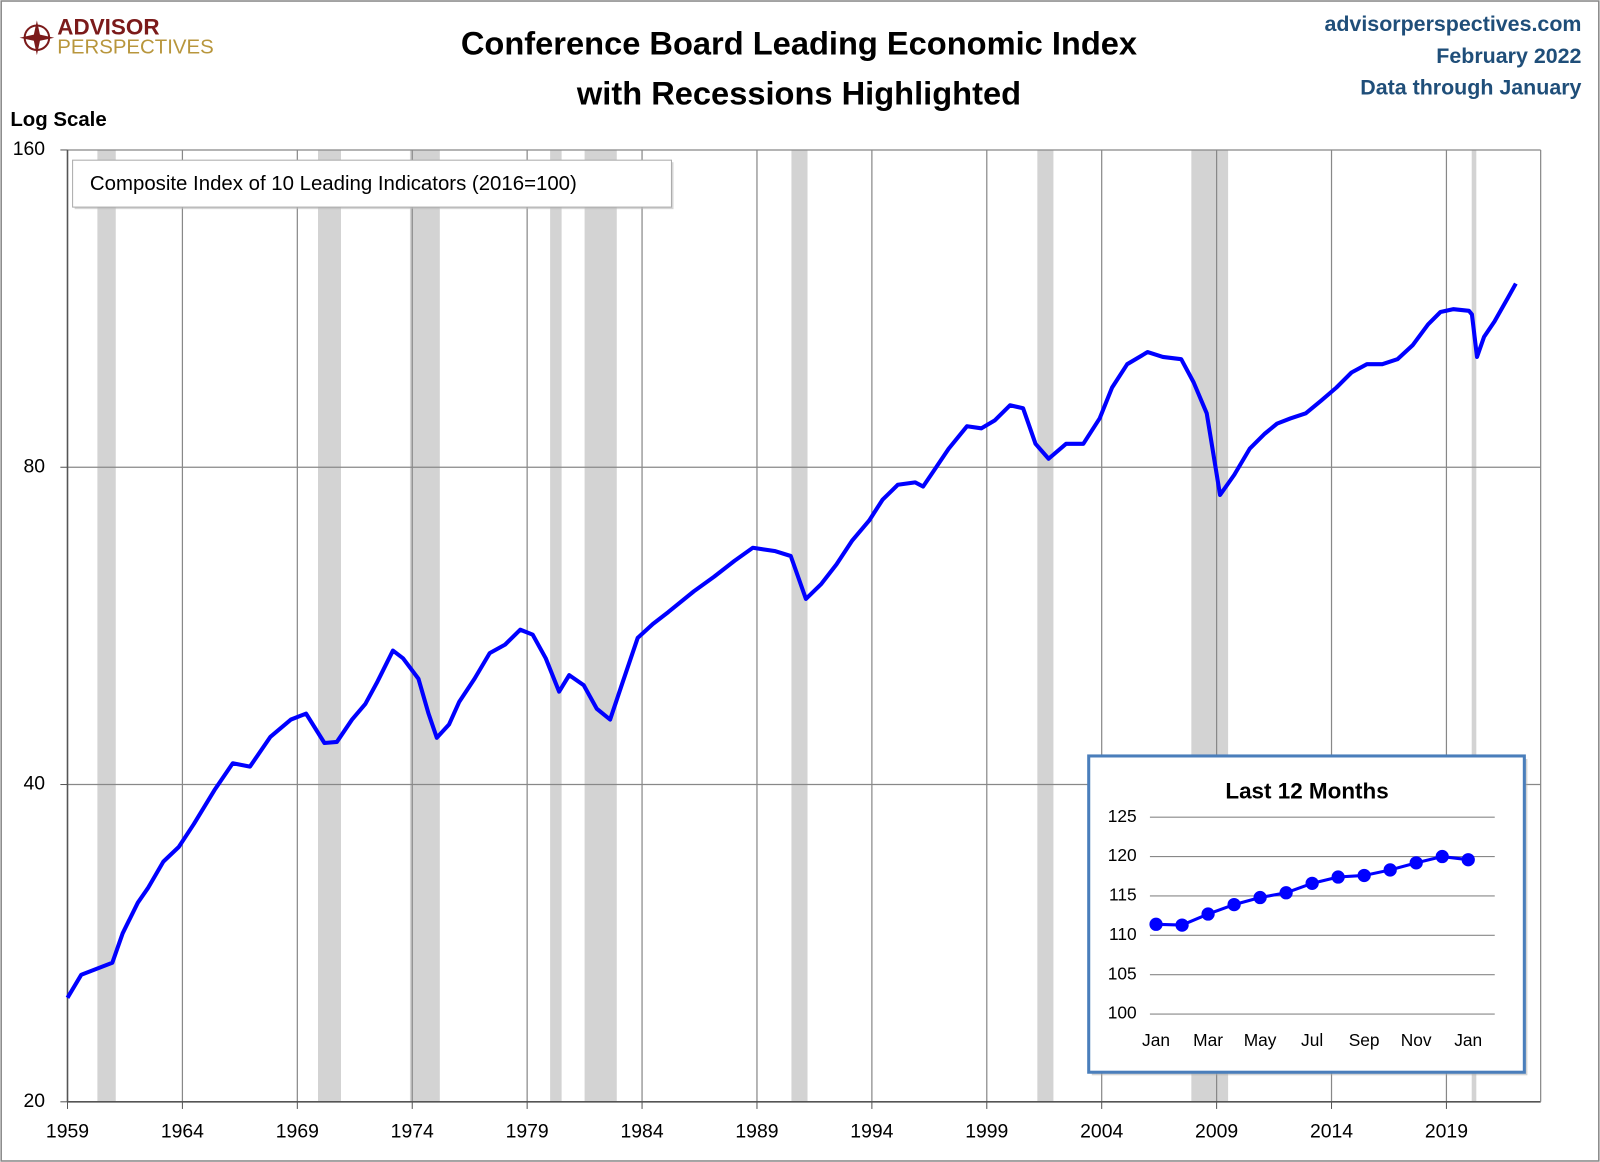  I want to click on y-tick-label: 80, so click(34, 466).